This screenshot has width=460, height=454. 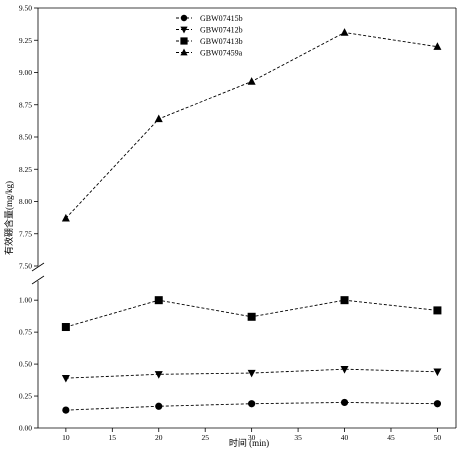 What do you see at coordinates (221, 30) in the screenshot?
I see `legend-label: GBW07412b` at bounding box center [221, 30].